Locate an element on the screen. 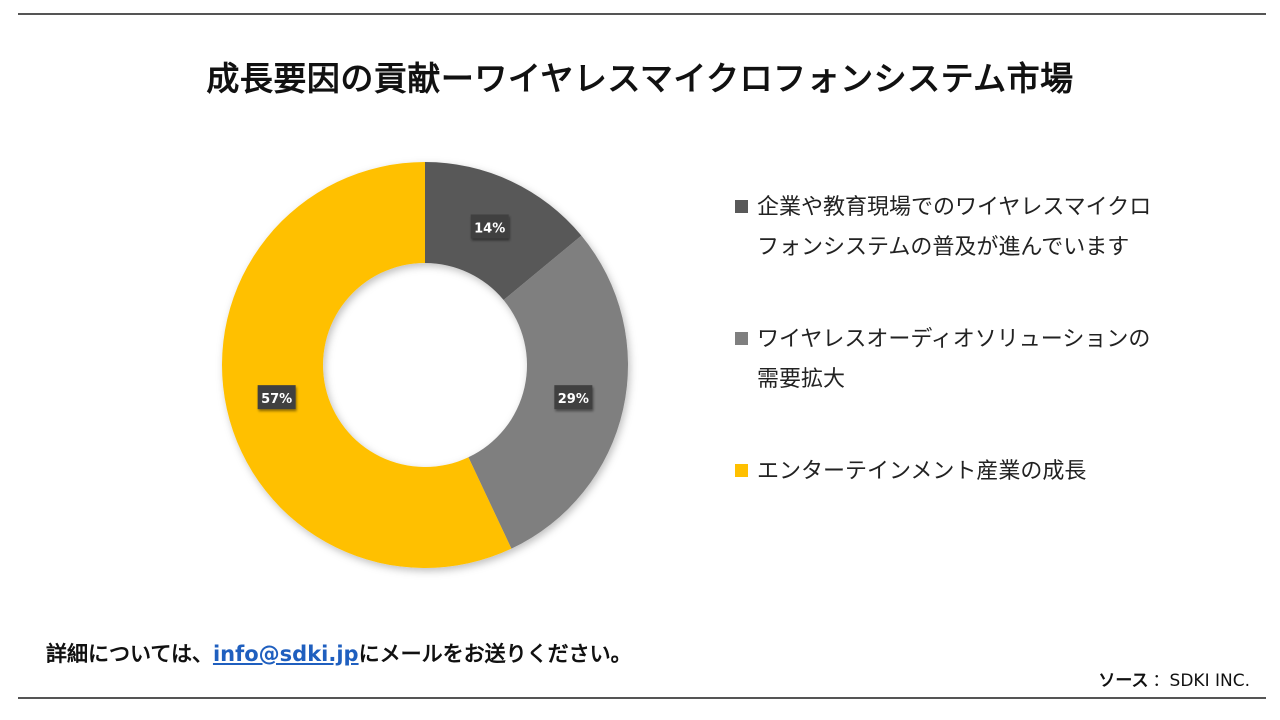 The width and height of the screenshot is (1280, 720). legend-label: ワイヤレスオーディオソリューションの需要拡大 is located at coordinates (954, 359).